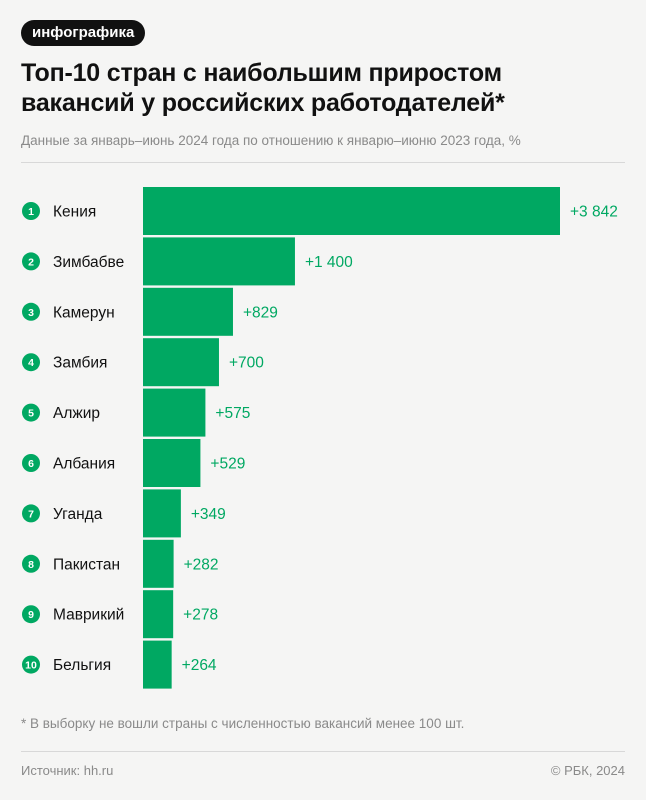 The image size is (646, 800). I want to click on chart-title-line-1: Топ-10 стран с наибольшим приростом, so click(261, 73).